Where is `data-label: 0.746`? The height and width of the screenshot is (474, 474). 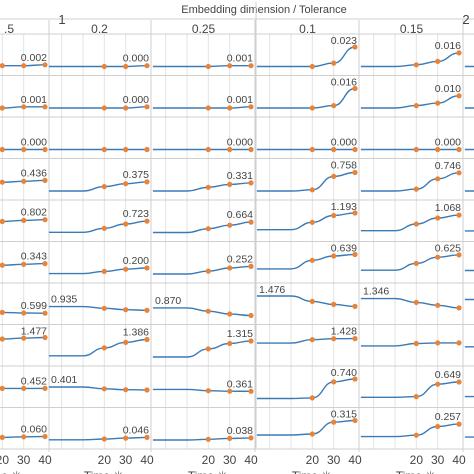 data-label: 0.746 is located at coordinates (448, 166).